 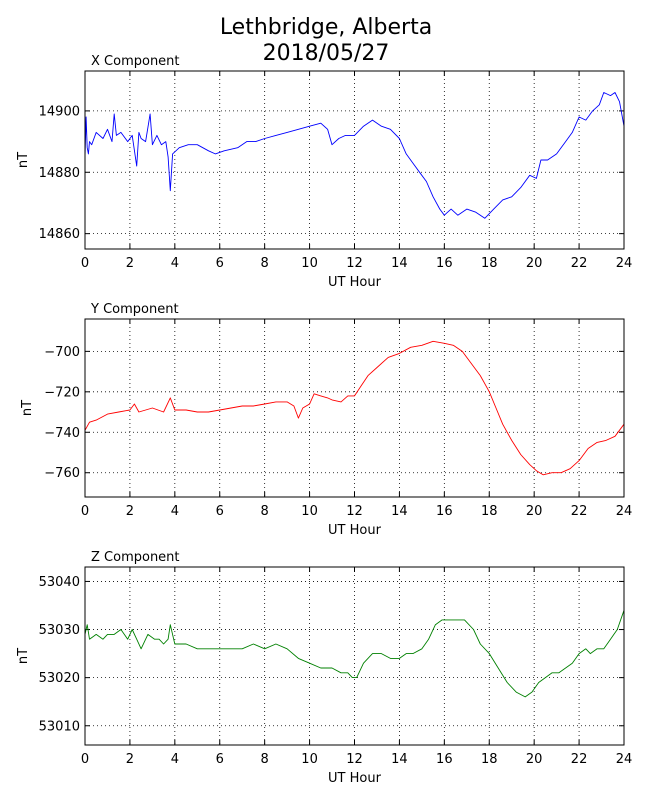 What do you see at coordinates (59, 582) in the screenshot?
I see `panel-z-ytick-label: 53040` at bounding box center [59, 582].